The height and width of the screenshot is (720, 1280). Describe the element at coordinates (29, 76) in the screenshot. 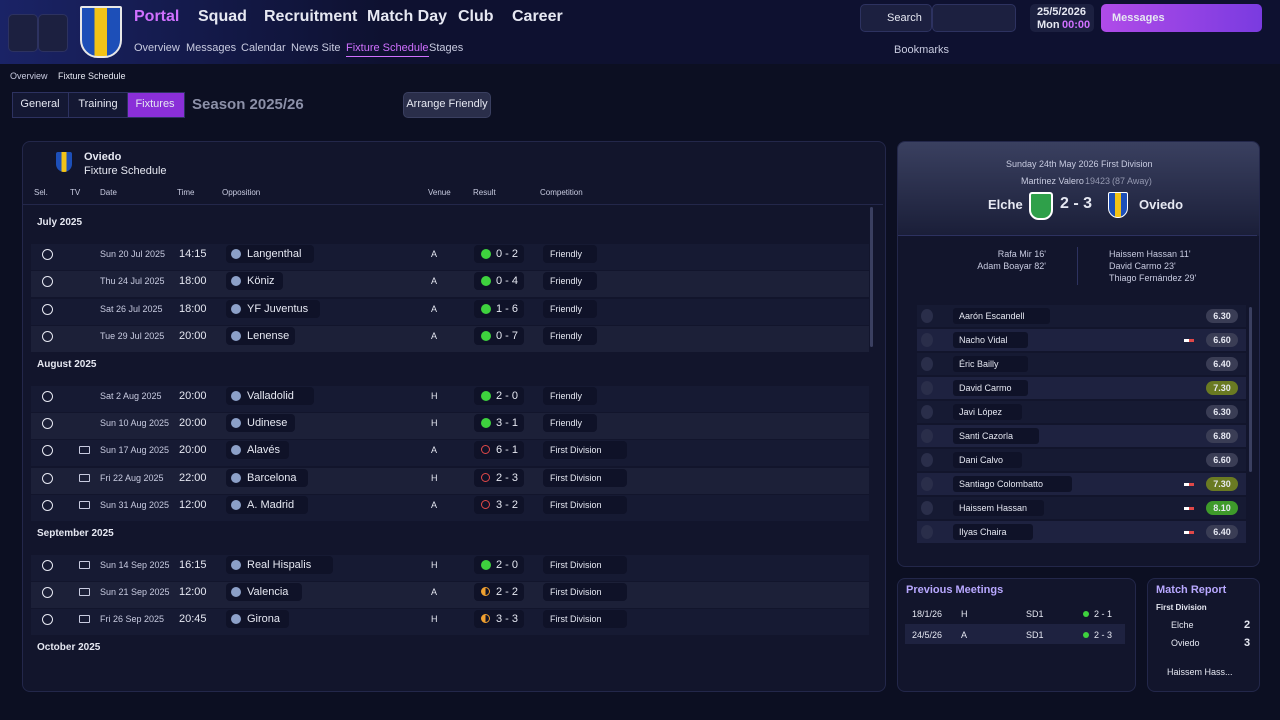

I see `breadcrumb-item: Overview` at that location.